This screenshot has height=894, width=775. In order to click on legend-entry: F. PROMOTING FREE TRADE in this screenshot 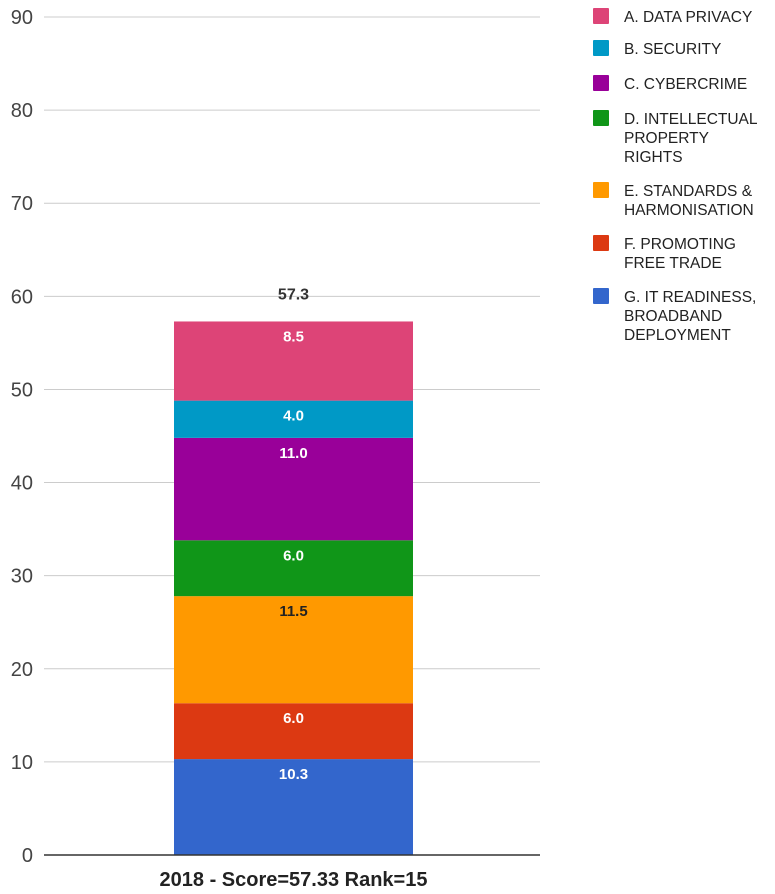, I will do `click(664, 253)`.